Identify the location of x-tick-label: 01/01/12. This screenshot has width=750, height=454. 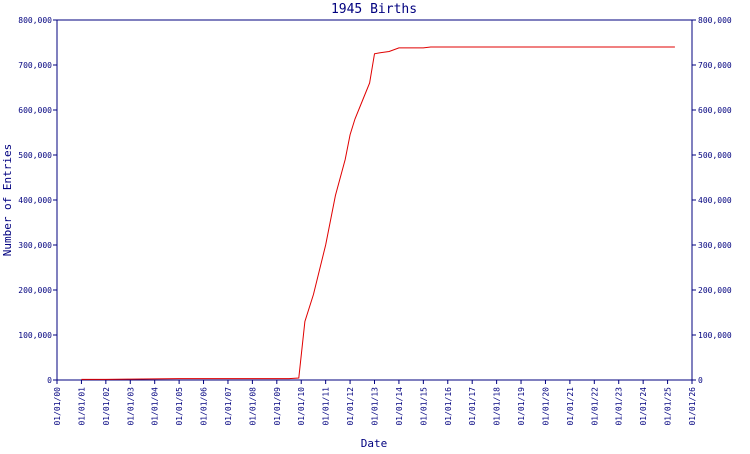
(350, 406).